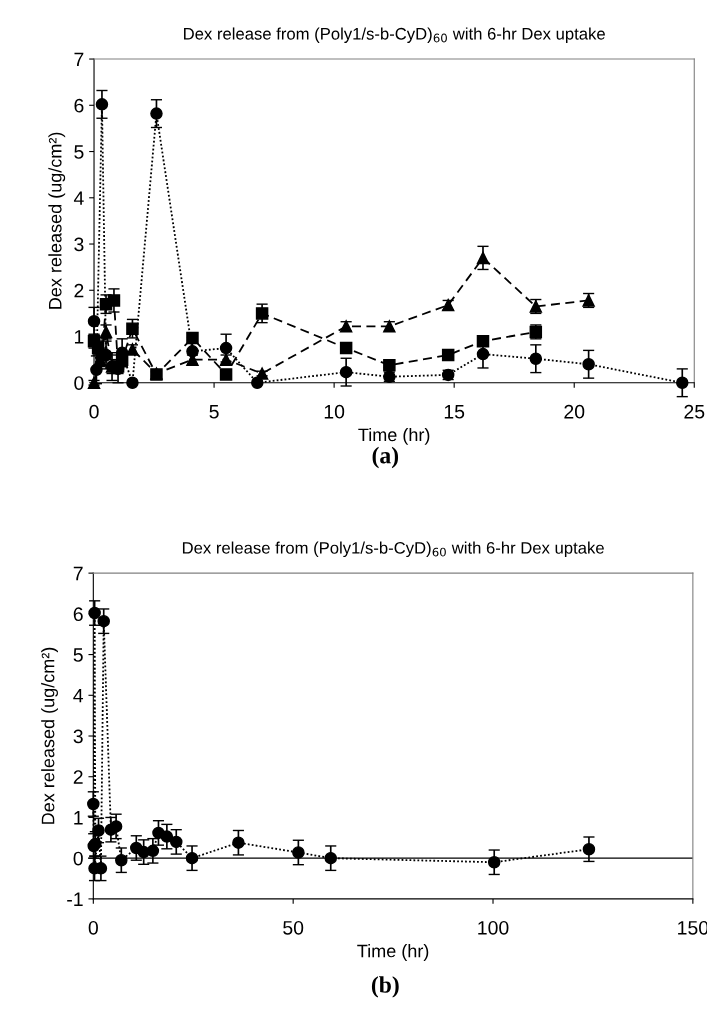 The width and height of the screenshot is (707, 1018). What do you see at coordinates (75, 899) in the screenshot?
I see `y-tick-label: -1` at bounding box center [75, 899].